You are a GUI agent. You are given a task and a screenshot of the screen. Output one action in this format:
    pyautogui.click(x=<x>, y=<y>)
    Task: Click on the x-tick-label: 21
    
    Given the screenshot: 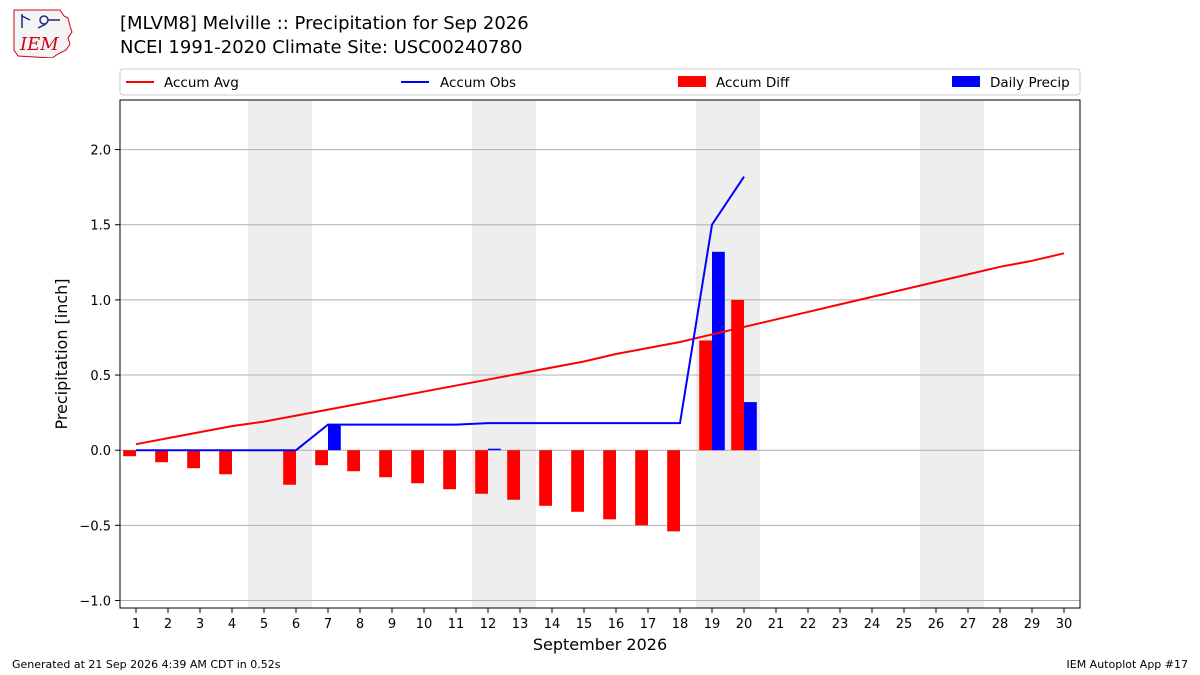 What is the action you would take?
    pyautogui.click(x=776, y=624)
    